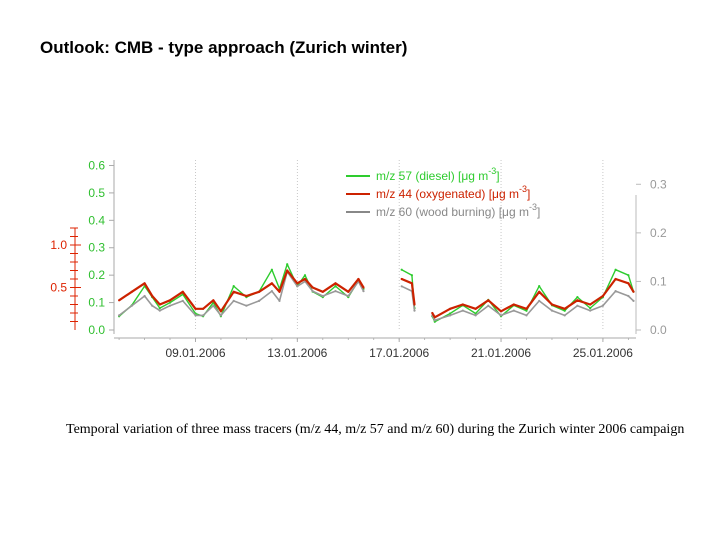 This screenshot has width=720, height=540. Describe the element at coordinates (96, 193) in the screenshot. I see `left-axis-tick-label: 0.5` at that location.